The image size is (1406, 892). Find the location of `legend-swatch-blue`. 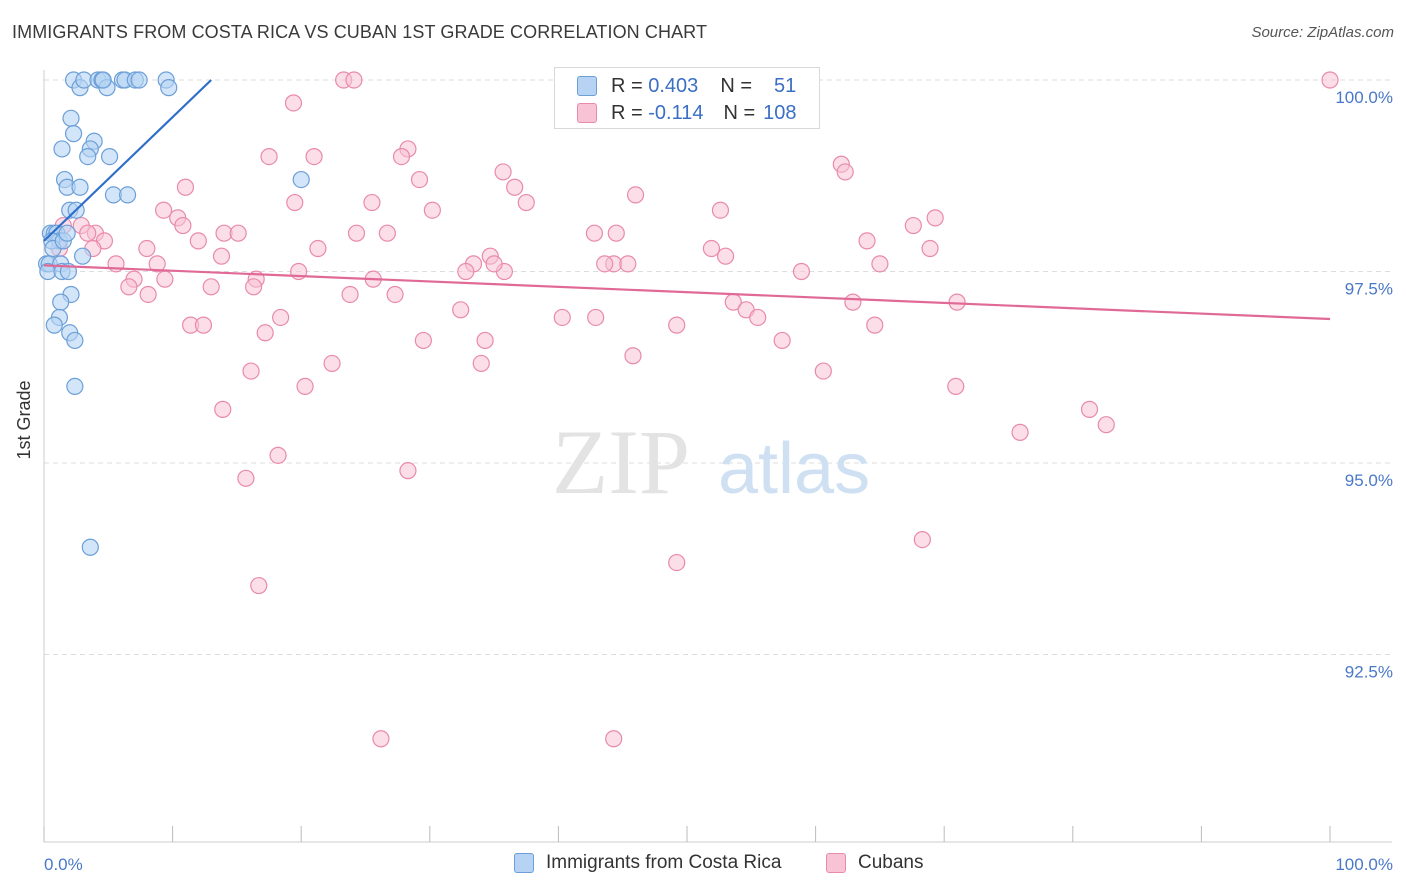

legend-swatch-blue is located at coordinates (587, 86).